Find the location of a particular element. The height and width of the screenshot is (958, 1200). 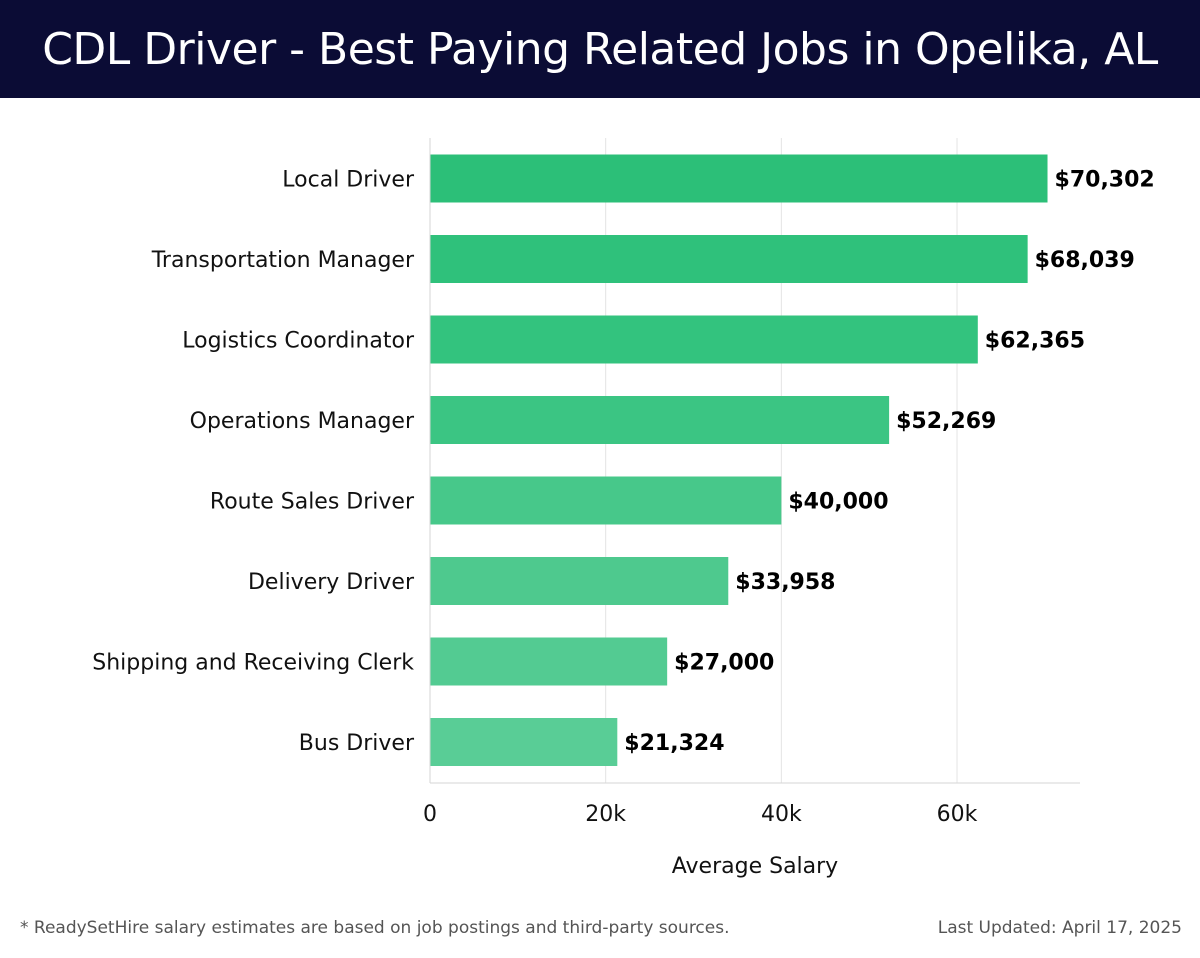

value-label-7: $27,000 is located at coordinates (724, 663).